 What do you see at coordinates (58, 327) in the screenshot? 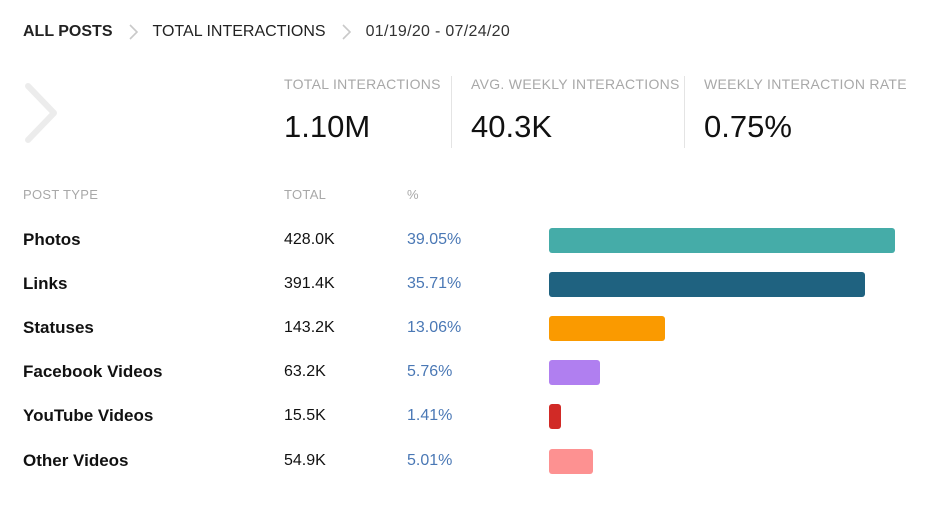
I see `post-type: Statuses` at bounding box center [58, 327].